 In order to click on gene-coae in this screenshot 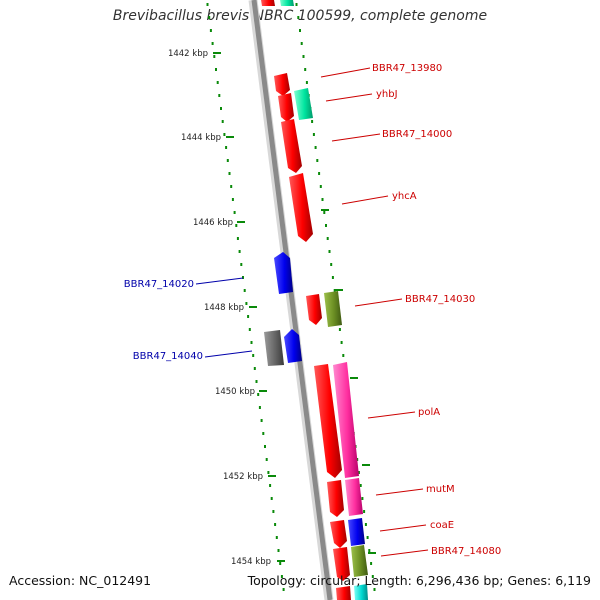, I will do `click(338, 534)`.